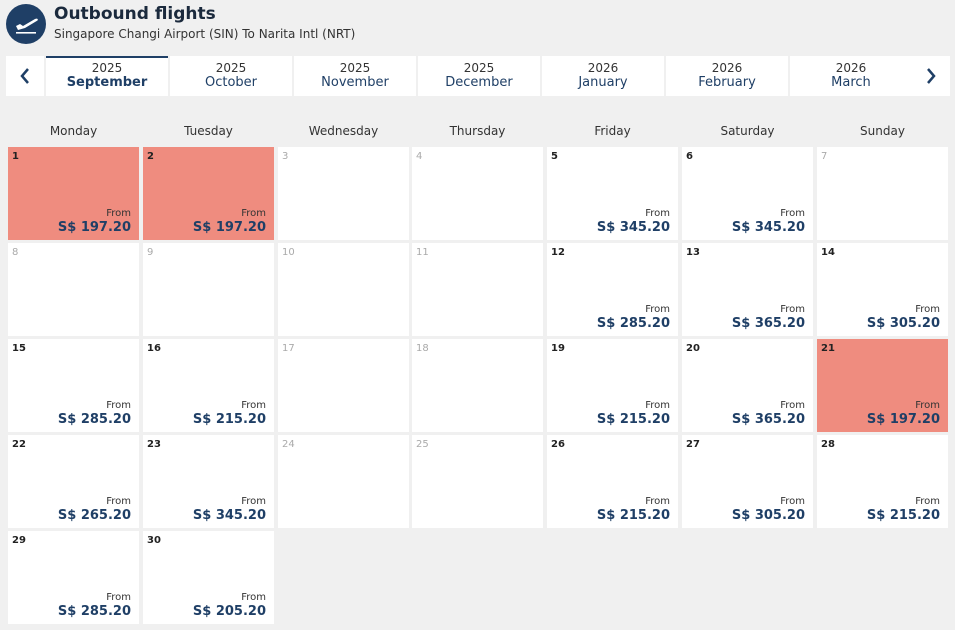 This screenshot has width=955, height=630. I want to click on month-tab-september: 2025 September, so click(107, 76).